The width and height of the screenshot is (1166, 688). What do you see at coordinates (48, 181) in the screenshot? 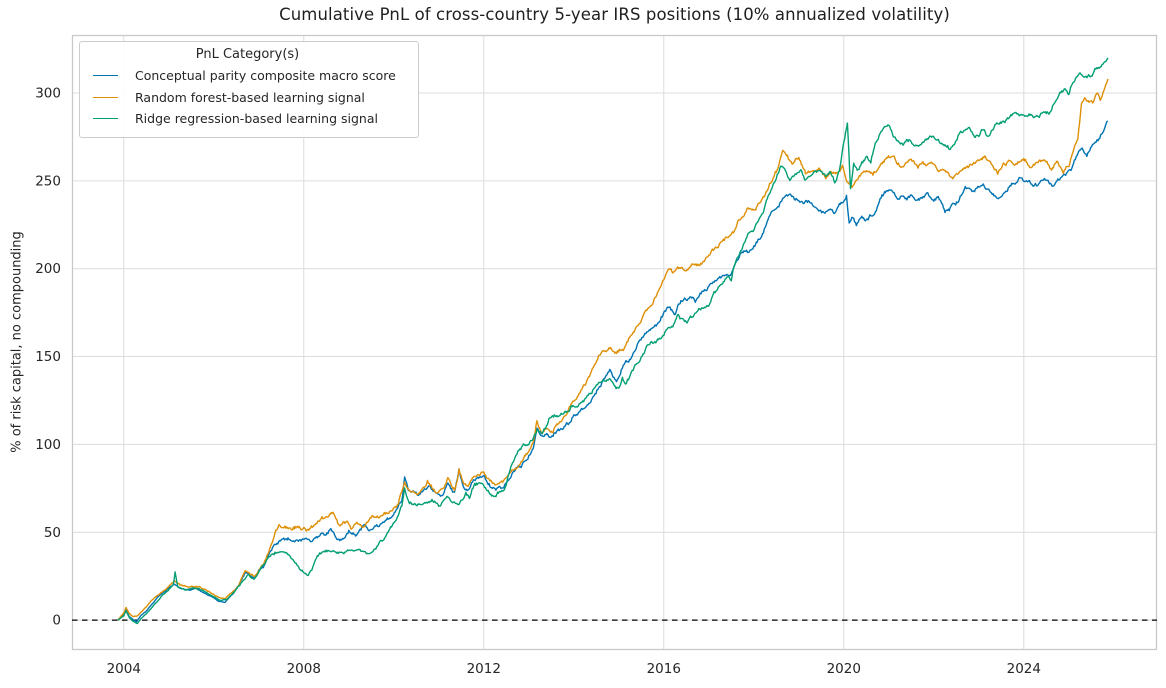
I see `y-tick-label: 250` at bounding box center [48, 181].